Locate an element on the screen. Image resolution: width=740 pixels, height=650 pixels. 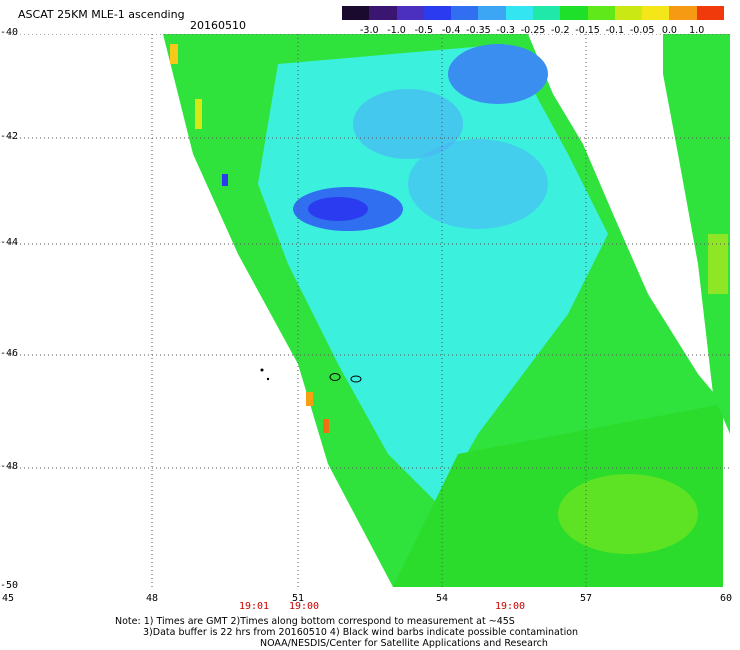
lat-label-44: -44 is located at coordinates (9, 242).